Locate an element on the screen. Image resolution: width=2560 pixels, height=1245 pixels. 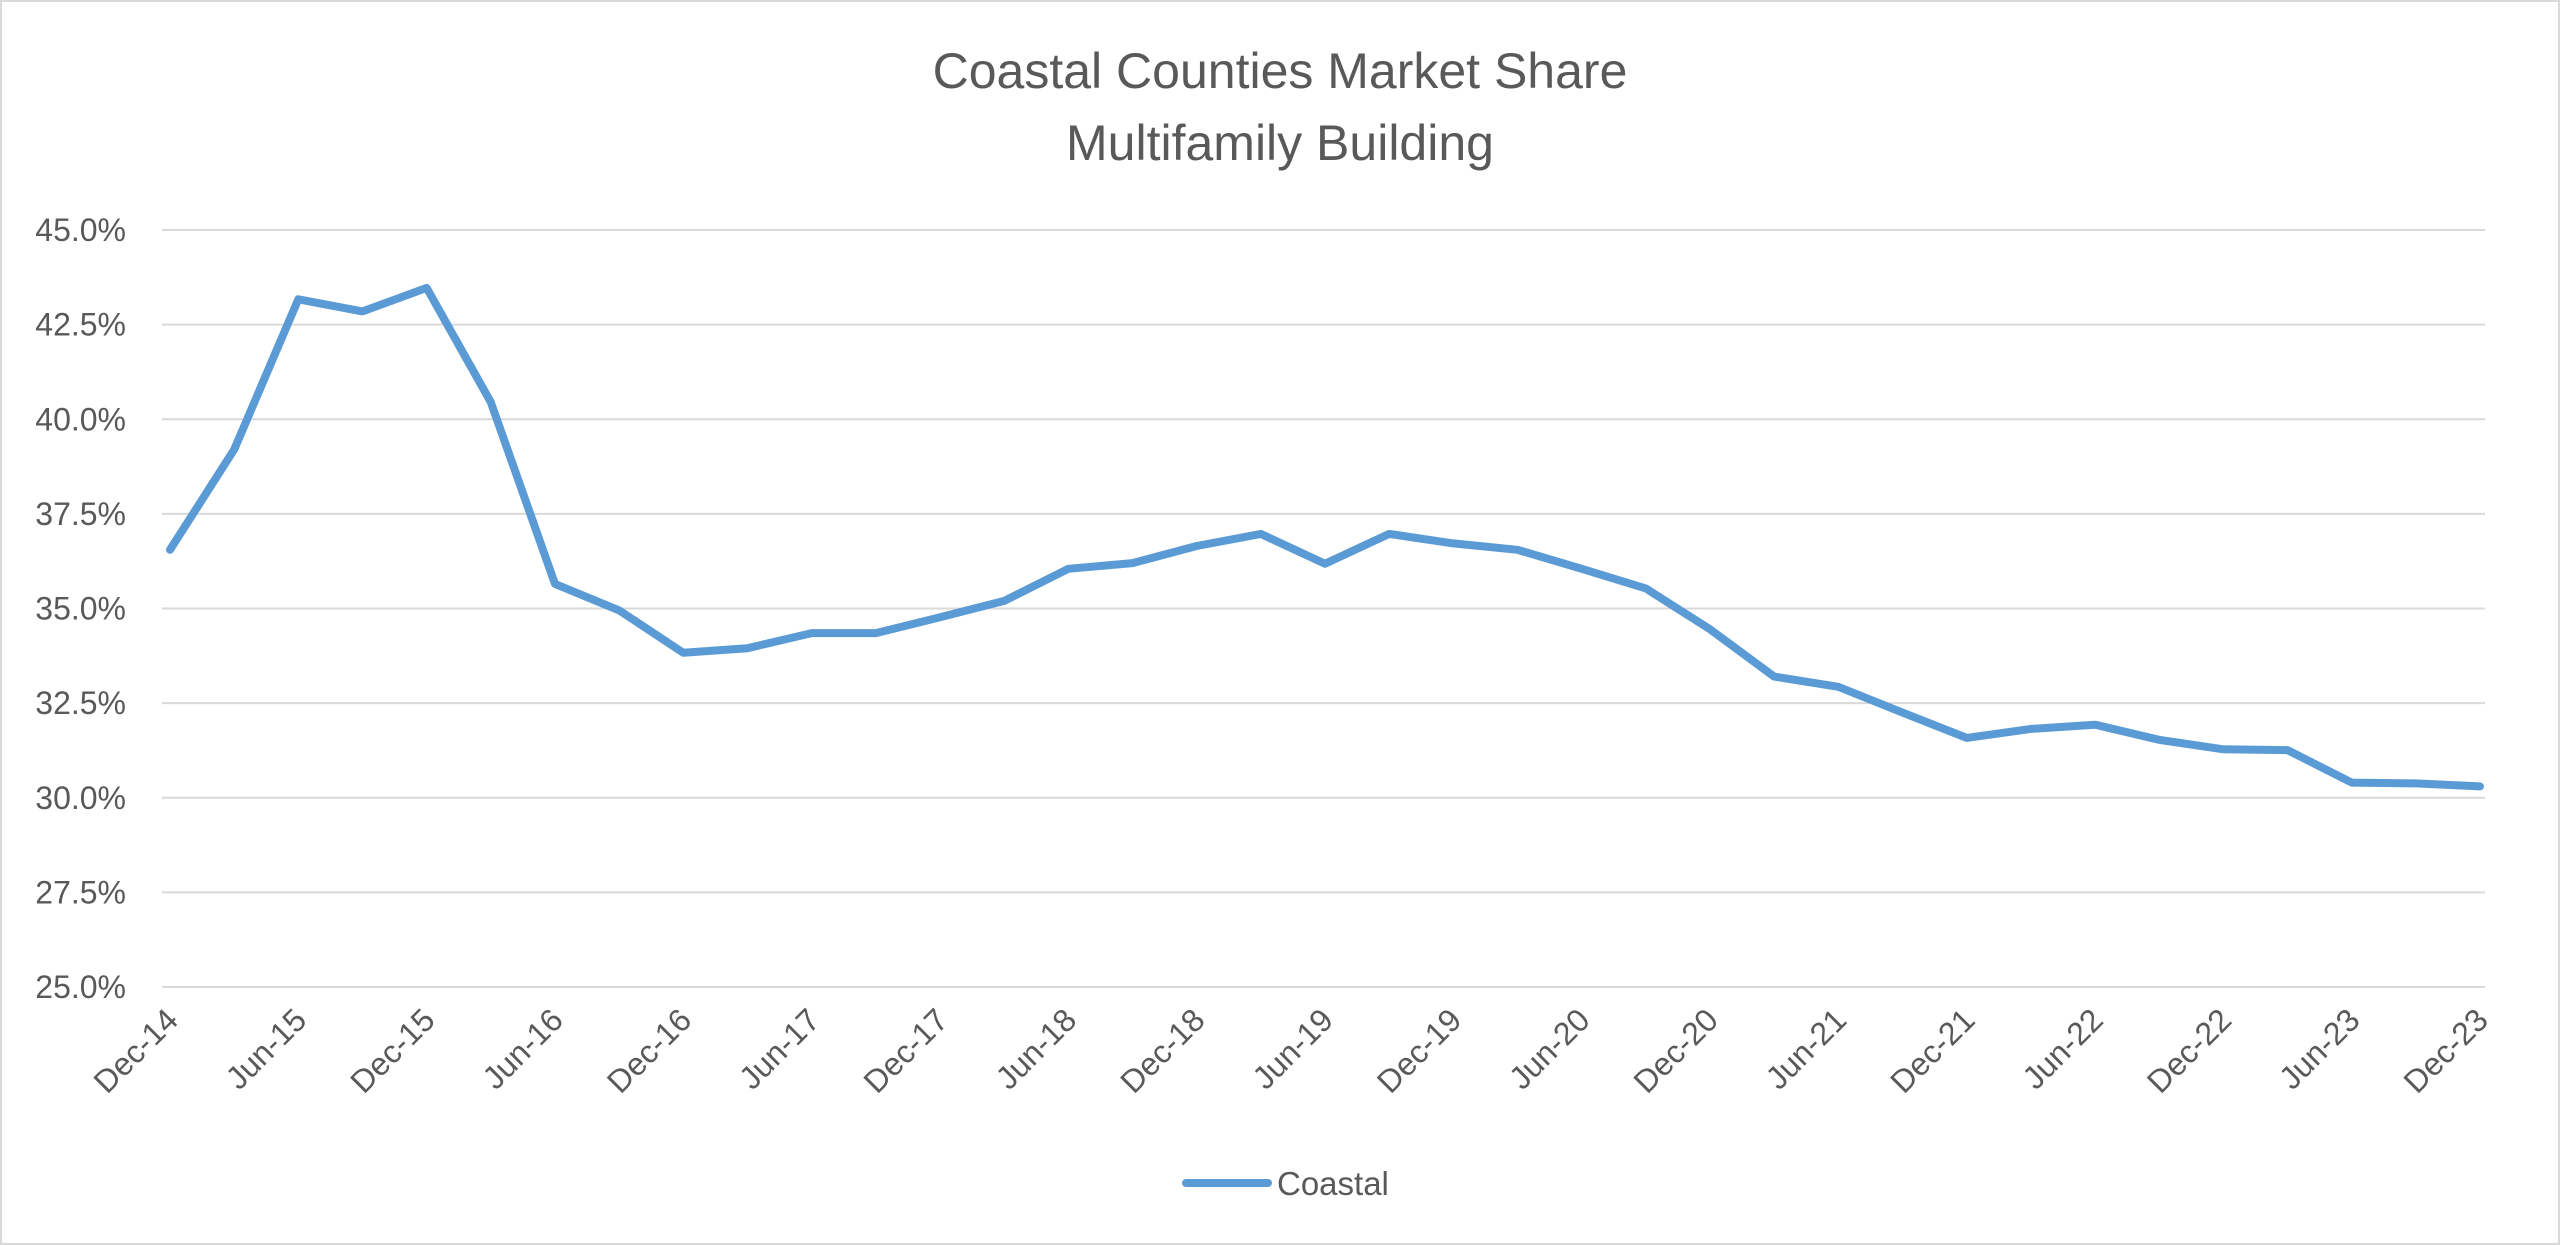
legend: Coastal is located at coordinates (1285, 1183).